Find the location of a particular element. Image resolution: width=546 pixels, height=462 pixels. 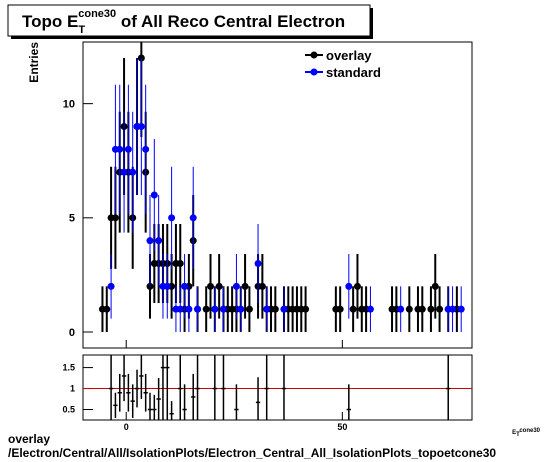

x-tick-label: 50 is located at coordinates (342, 427).